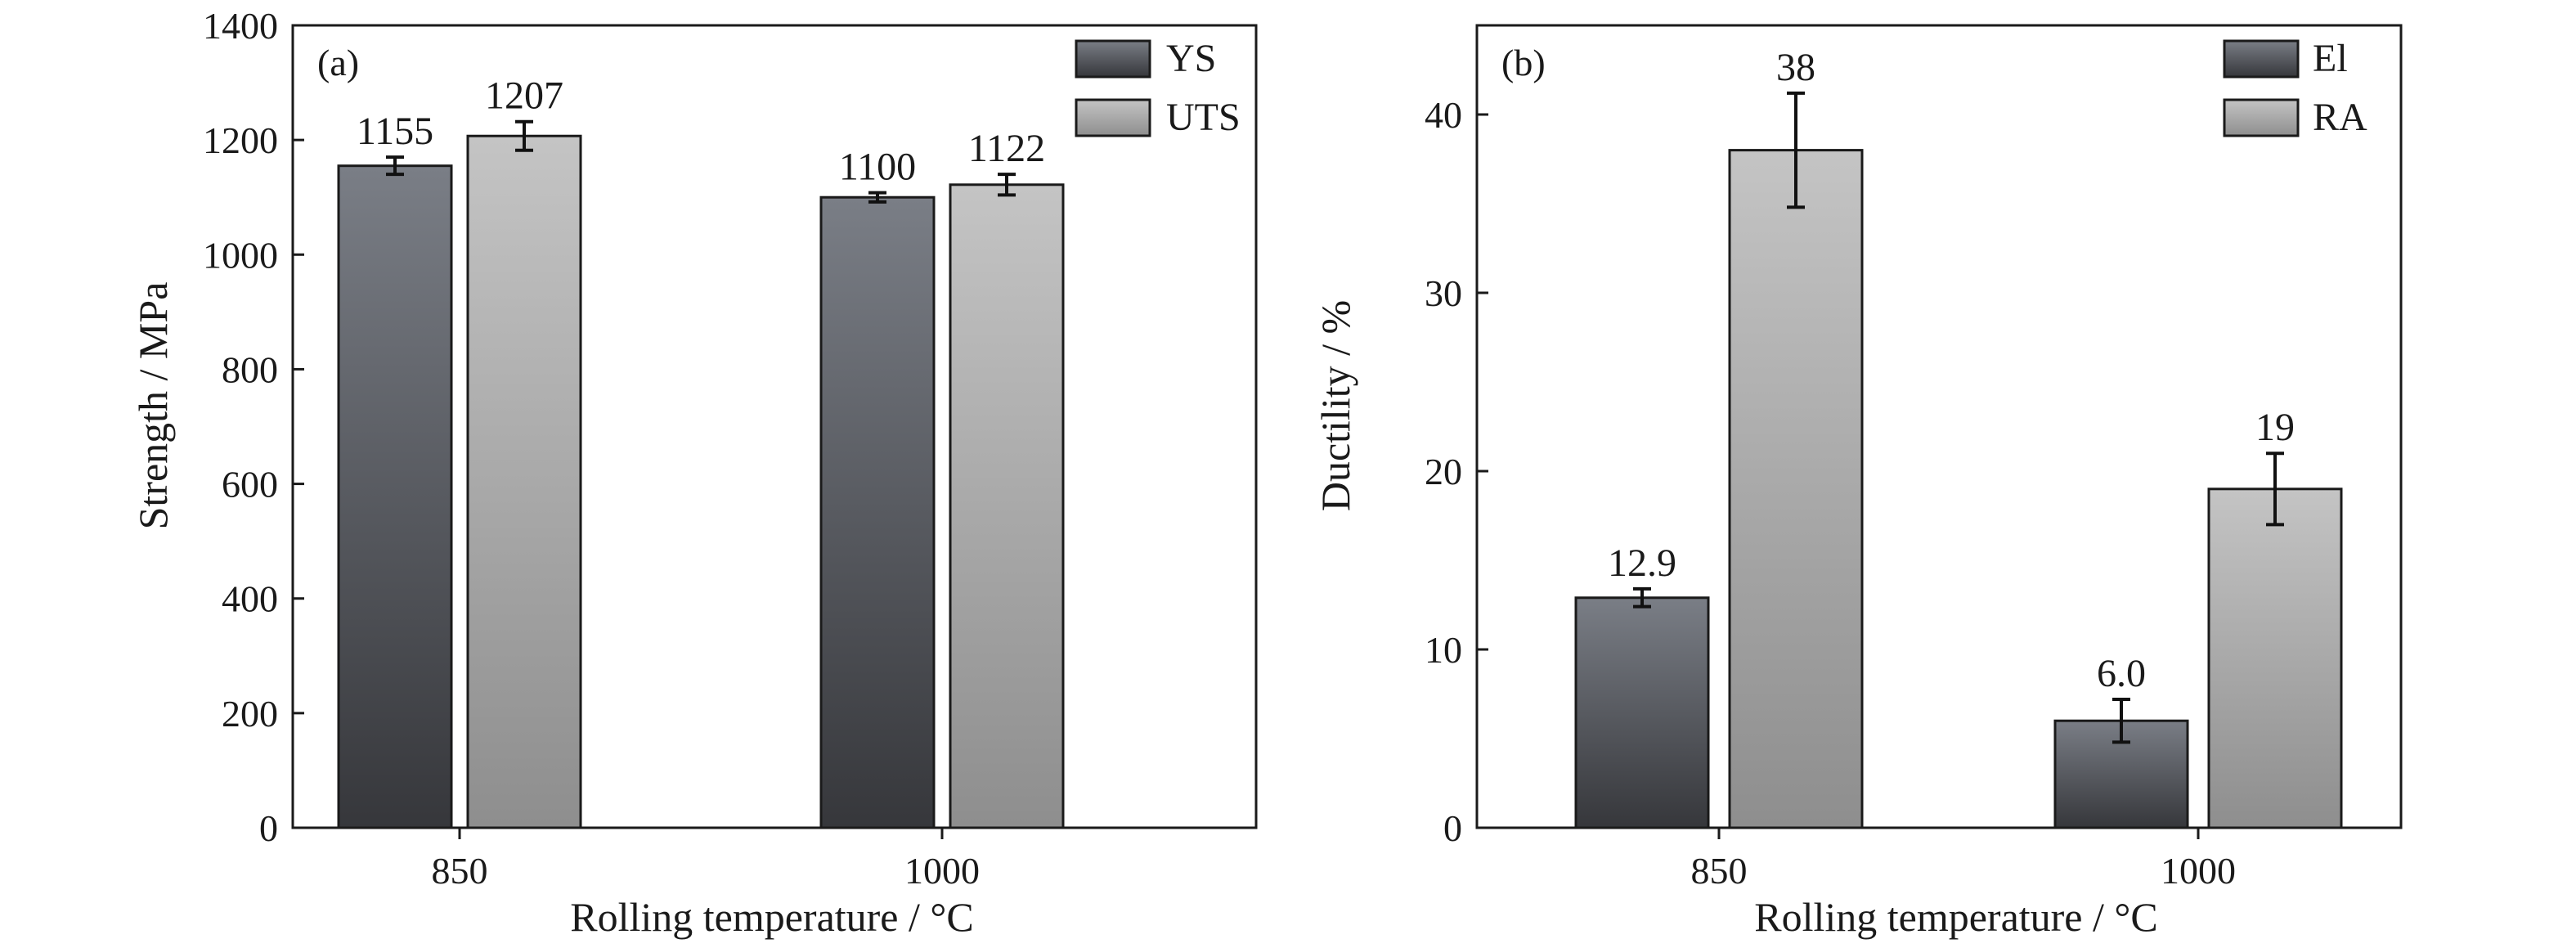 Image resolution: width=2576 pixels, height=948 pixels. What do you see at coordinates (1113, 59) in the screenshot?
I see `legend-swatch-ys` at bounding box center [1113, 59].